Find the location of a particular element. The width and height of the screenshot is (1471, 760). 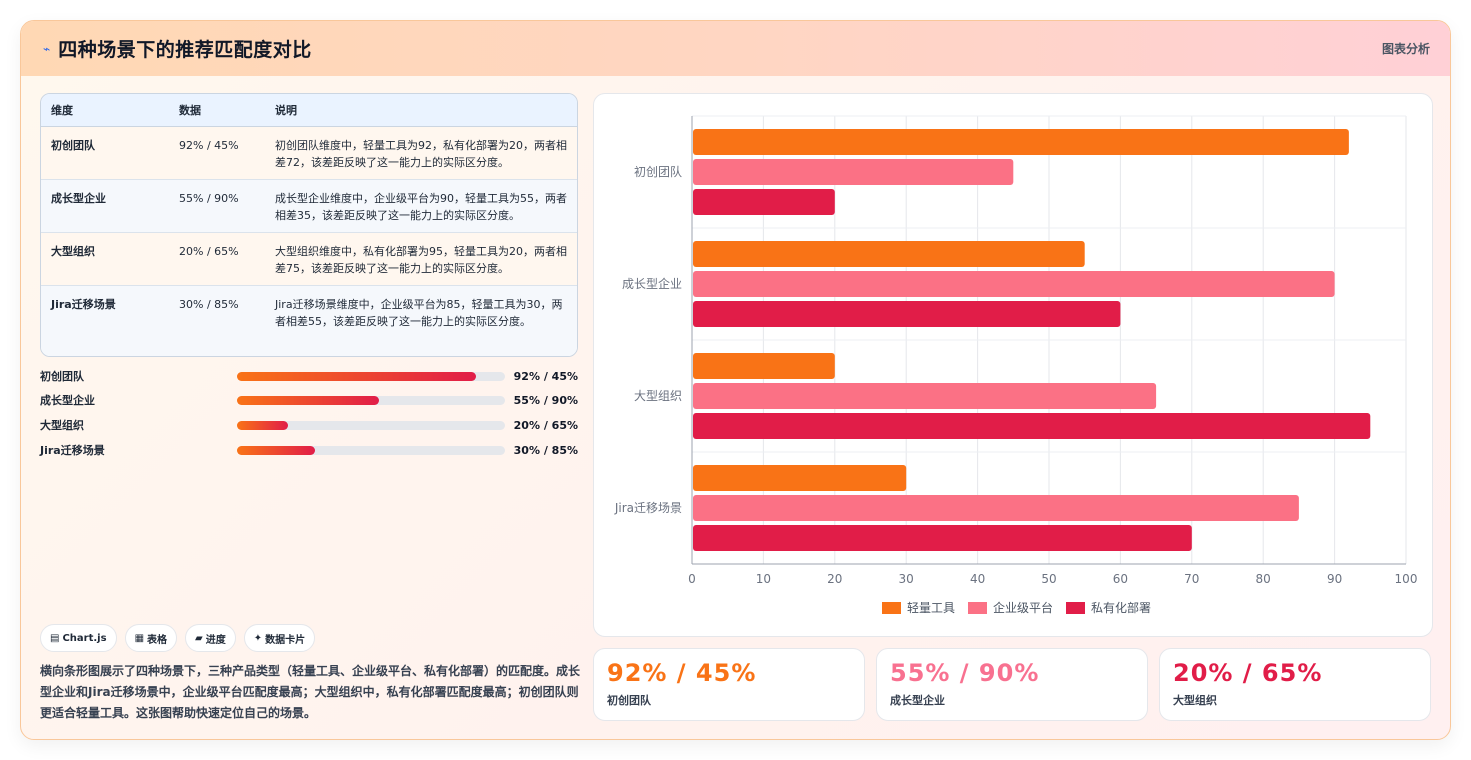

progress-label: Jira迁移场景 is located at coordinates (72, 450).